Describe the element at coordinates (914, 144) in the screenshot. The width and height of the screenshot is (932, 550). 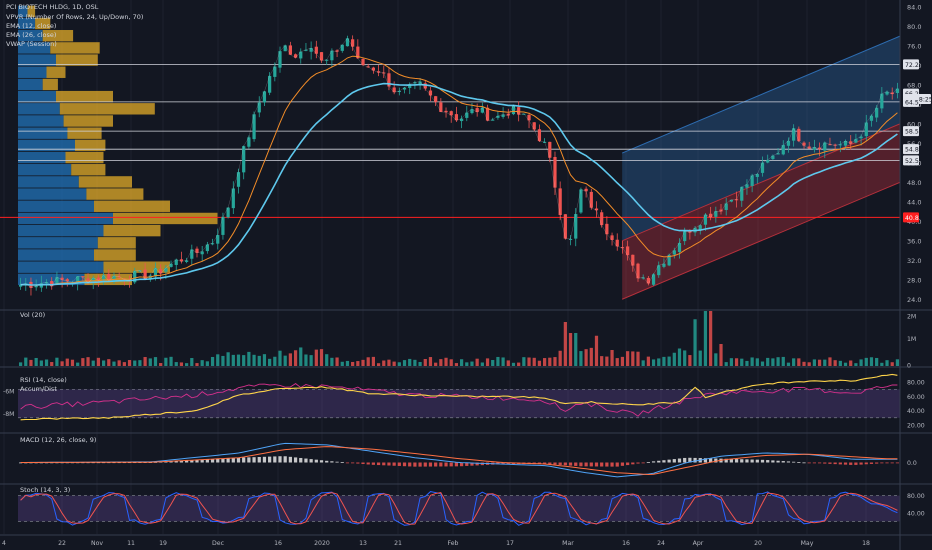
I see `price-tick-label: 56.0` at that location.